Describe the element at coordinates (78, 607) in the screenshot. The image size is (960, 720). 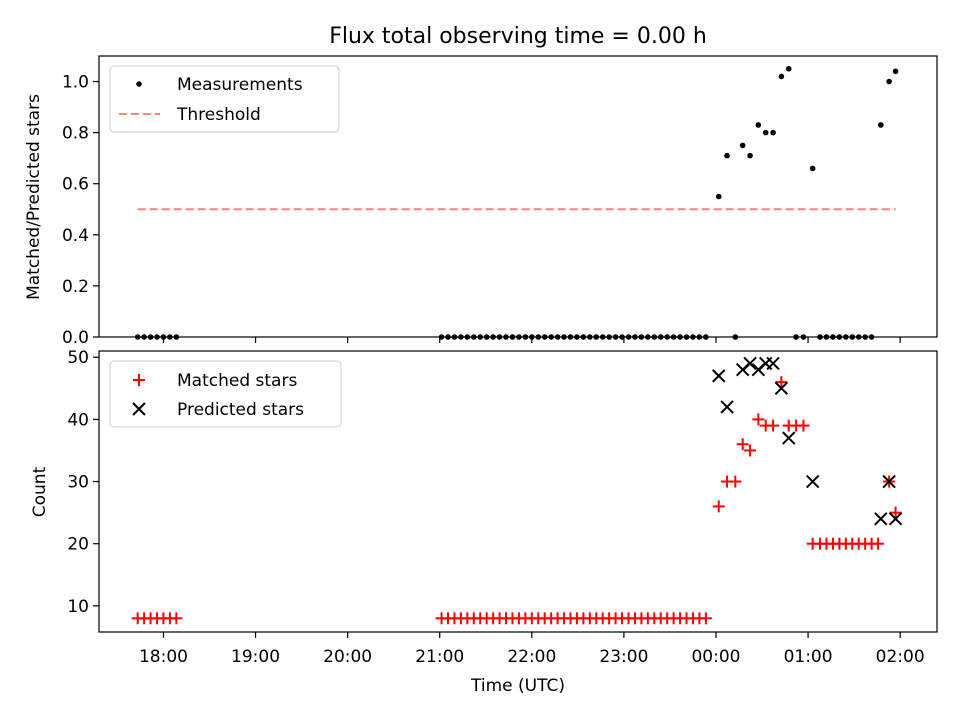
I see `count-y-tick-label: 10` at that location.